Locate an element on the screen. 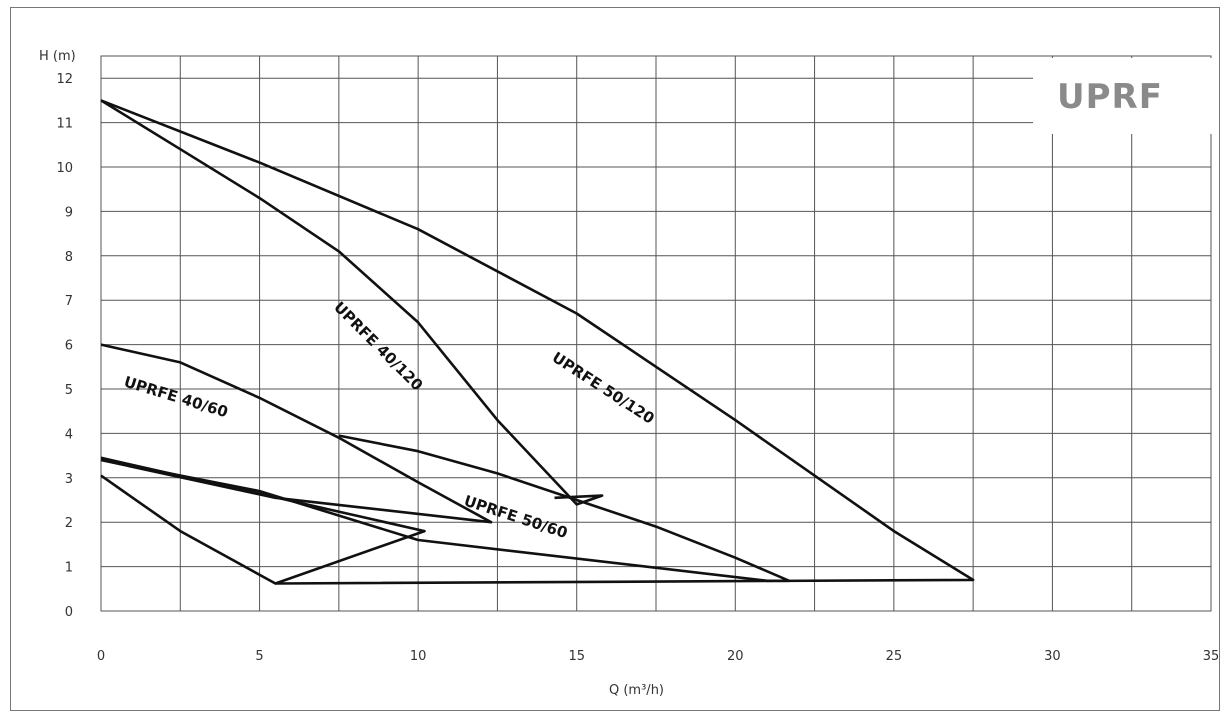  y-tick-label: 0 is located at coordinates (69, 612).